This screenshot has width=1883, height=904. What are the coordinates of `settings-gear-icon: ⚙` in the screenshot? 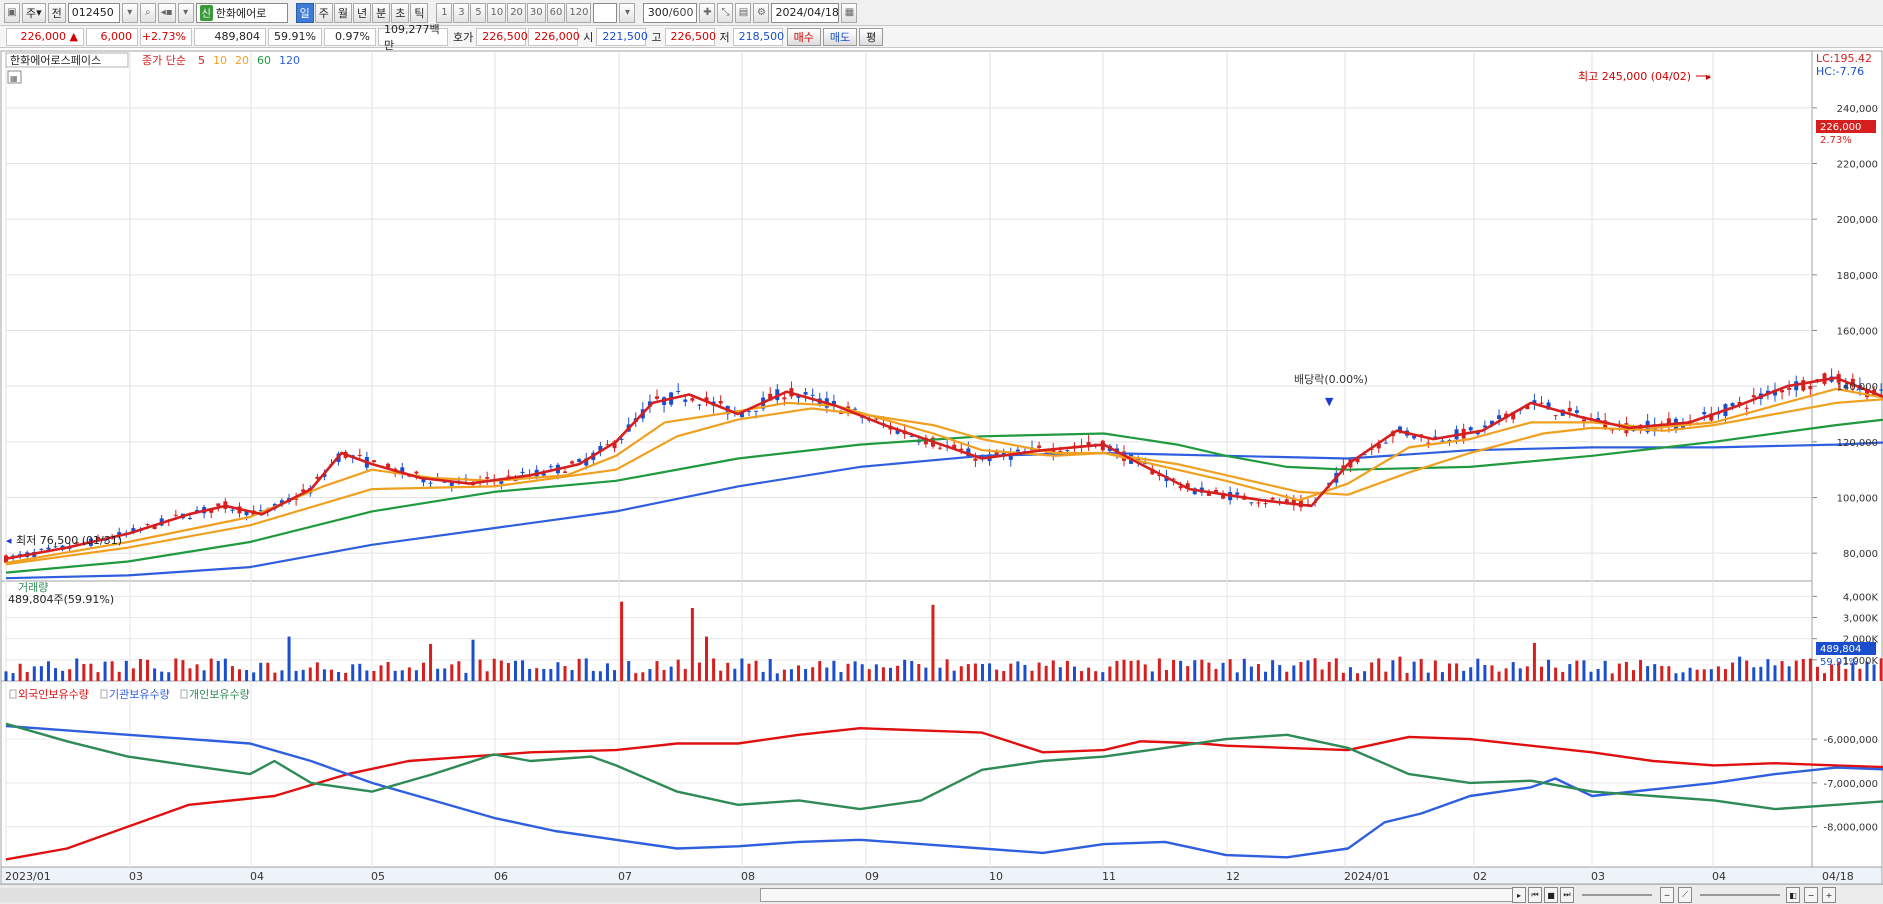 It's located at (761, 12).